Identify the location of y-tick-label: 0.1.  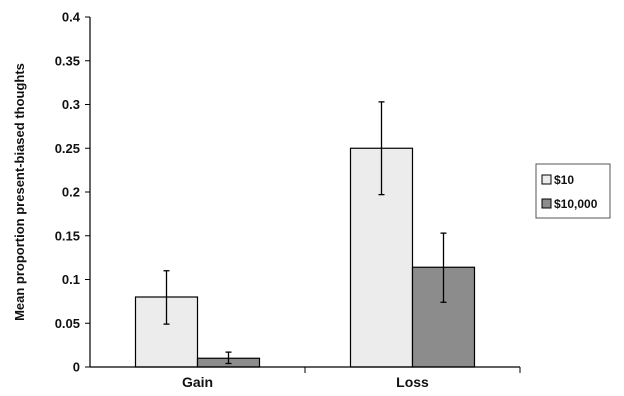
(71, 279).